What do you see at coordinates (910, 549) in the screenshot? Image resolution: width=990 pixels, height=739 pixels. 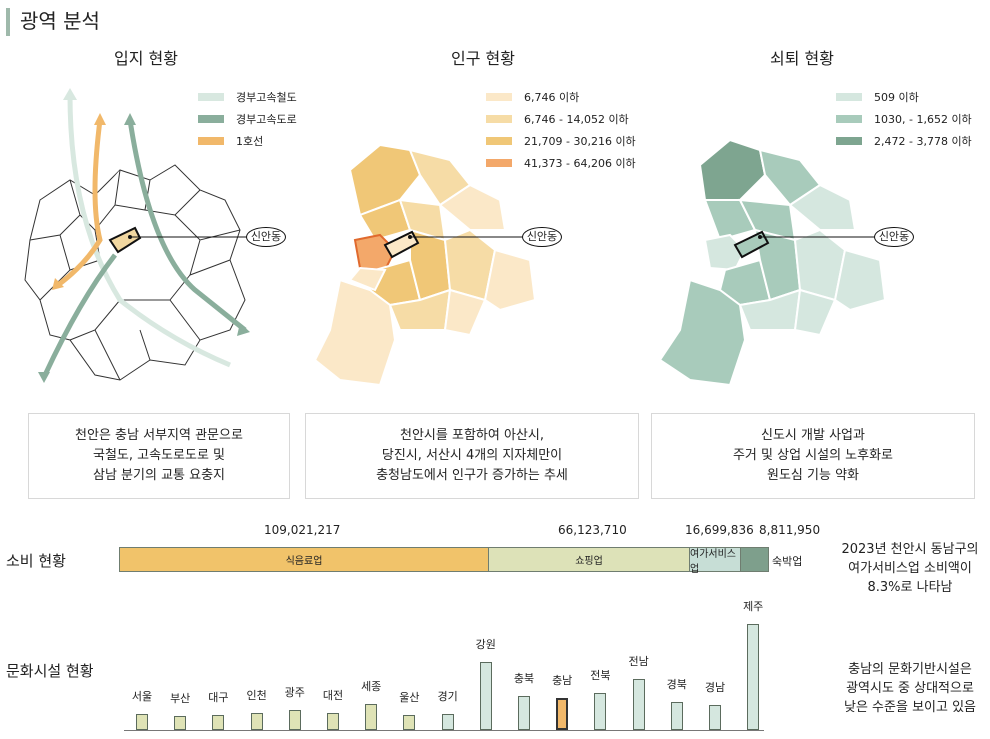 I see `note-line: 2023년 천안시 동남구의` at bounding box center [910, 549].